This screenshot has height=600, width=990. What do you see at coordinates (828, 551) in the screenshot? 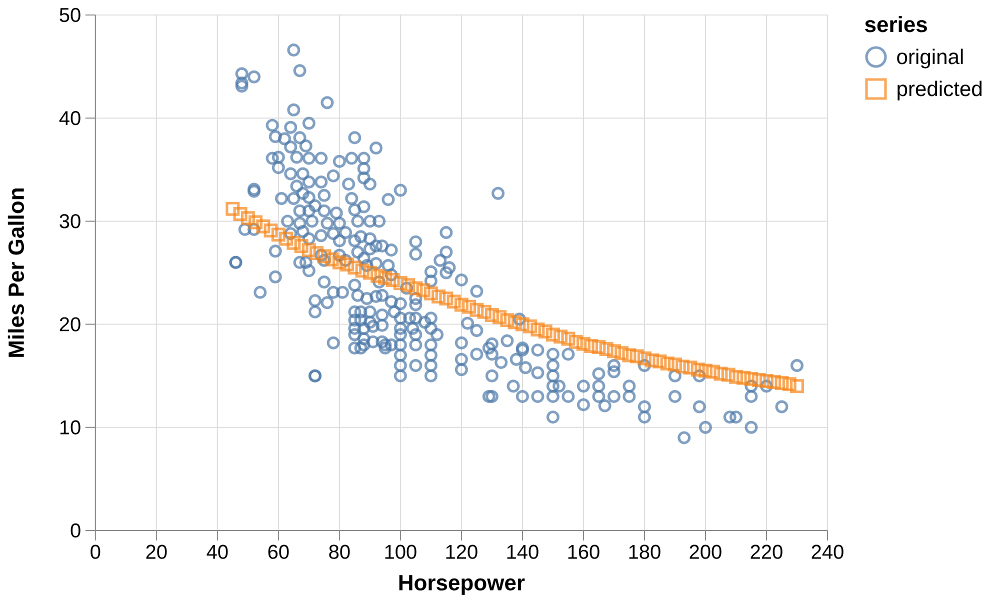
I see `x-tick-label: 240` at bounding box center [828, 551].